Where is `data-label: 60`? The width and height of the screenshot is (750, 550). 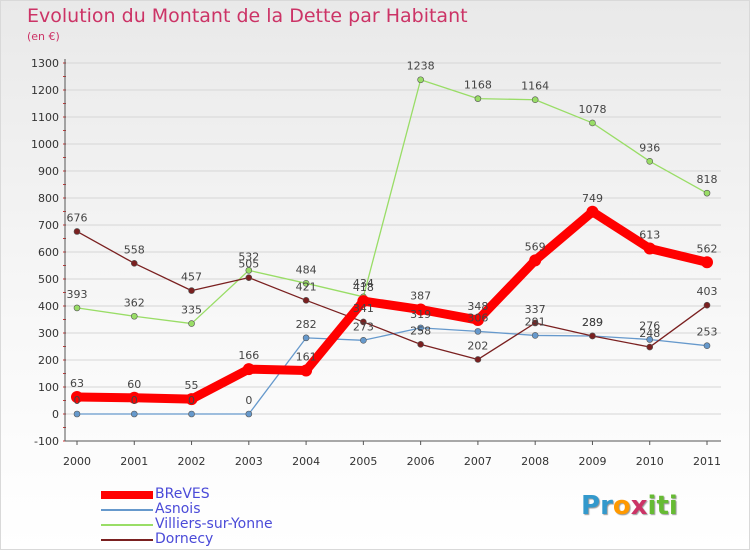
data-label: 60 is located at coordinates (134, 384).